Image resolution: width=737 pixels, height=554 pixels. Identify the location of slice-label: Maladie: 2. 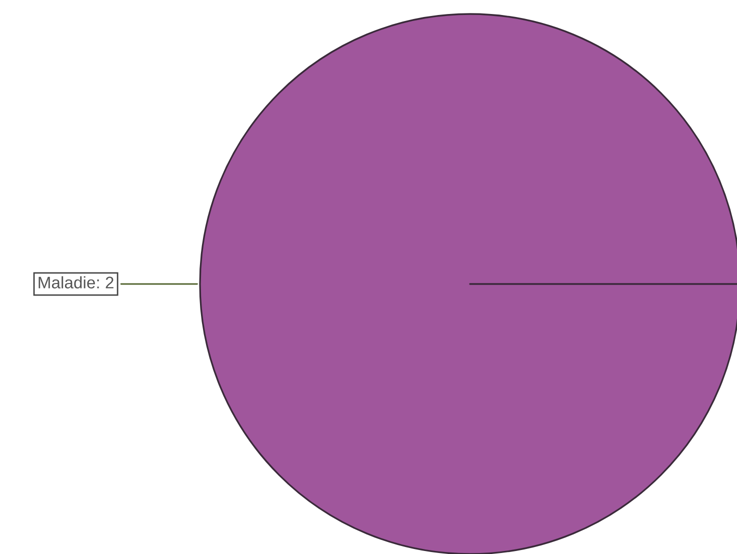
(76, 282).